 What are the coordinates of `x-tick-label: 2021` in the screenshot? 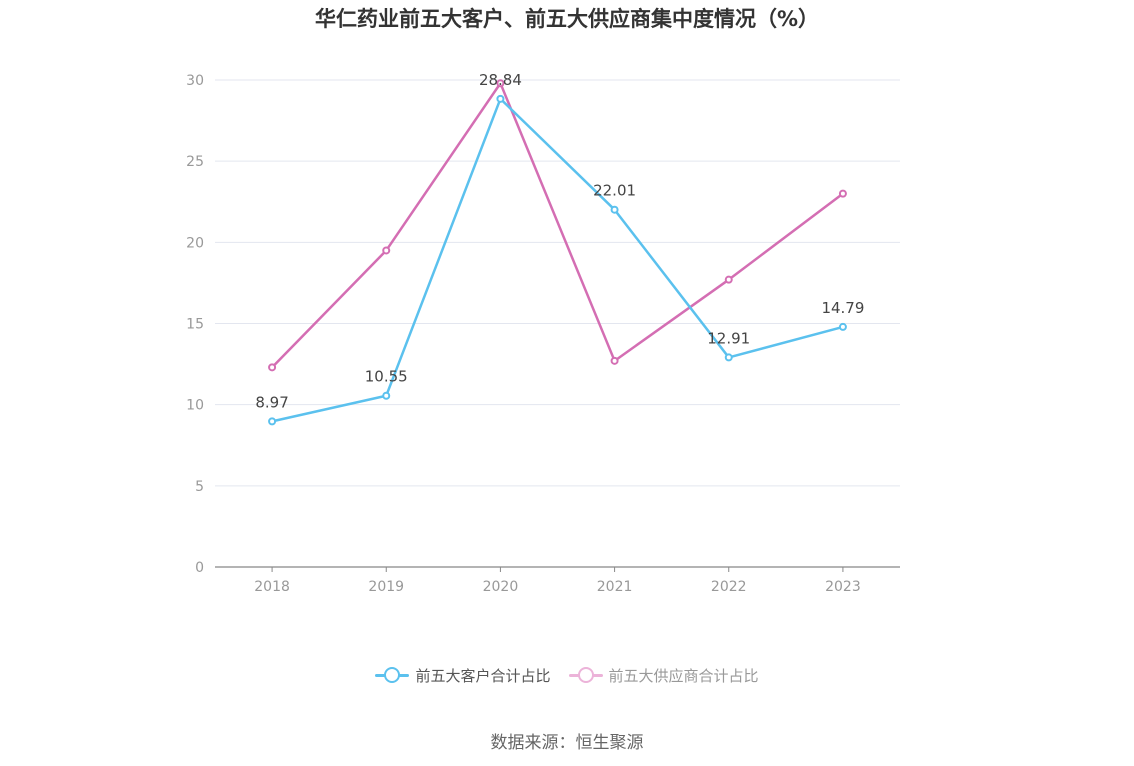 It's located at (615, 587).